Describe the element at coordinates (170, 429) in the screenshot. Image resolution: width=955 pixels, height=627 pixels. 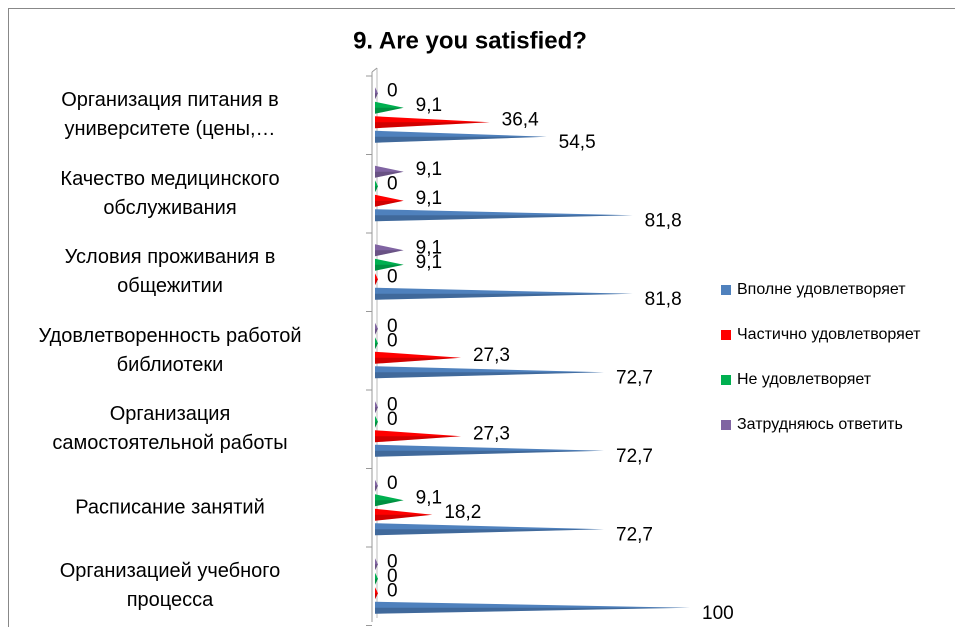
I see `category-label: Организация самостоятельной работы` at that location.